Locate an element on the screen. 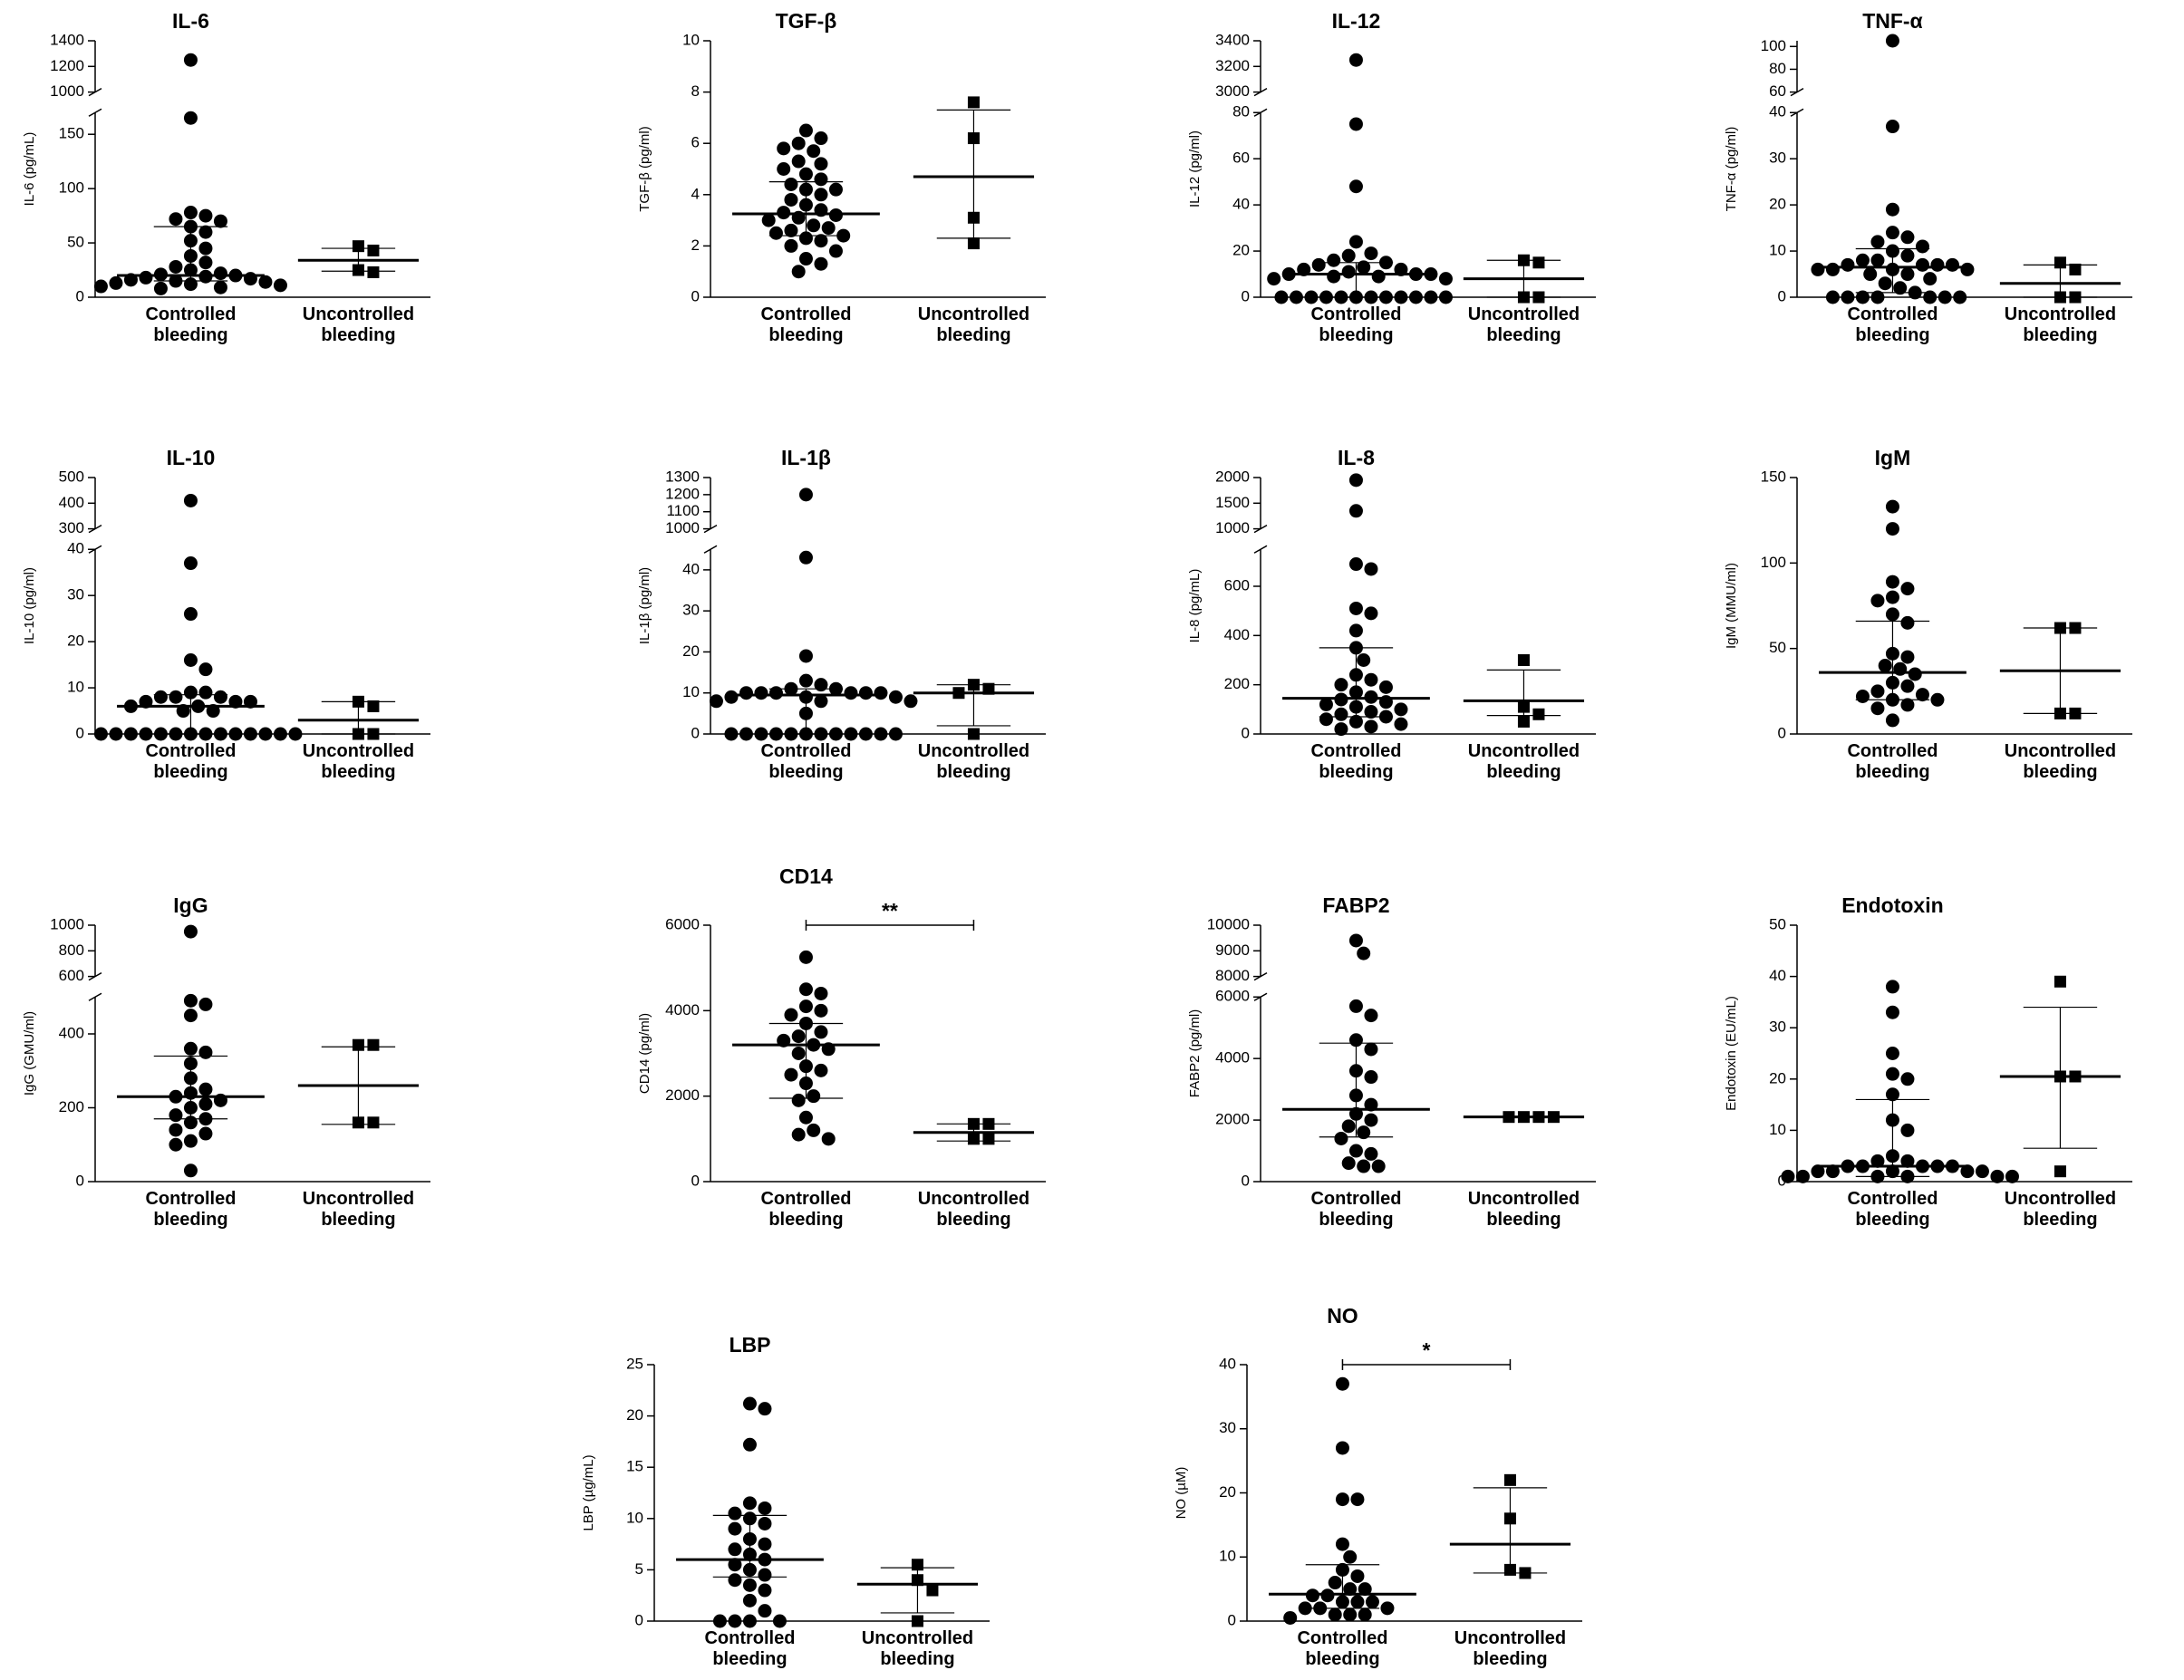 Image resolution: width=2184 pixels, height=1680 pixels. y-tick-label: 100 is located at coordinates (1774, 563).